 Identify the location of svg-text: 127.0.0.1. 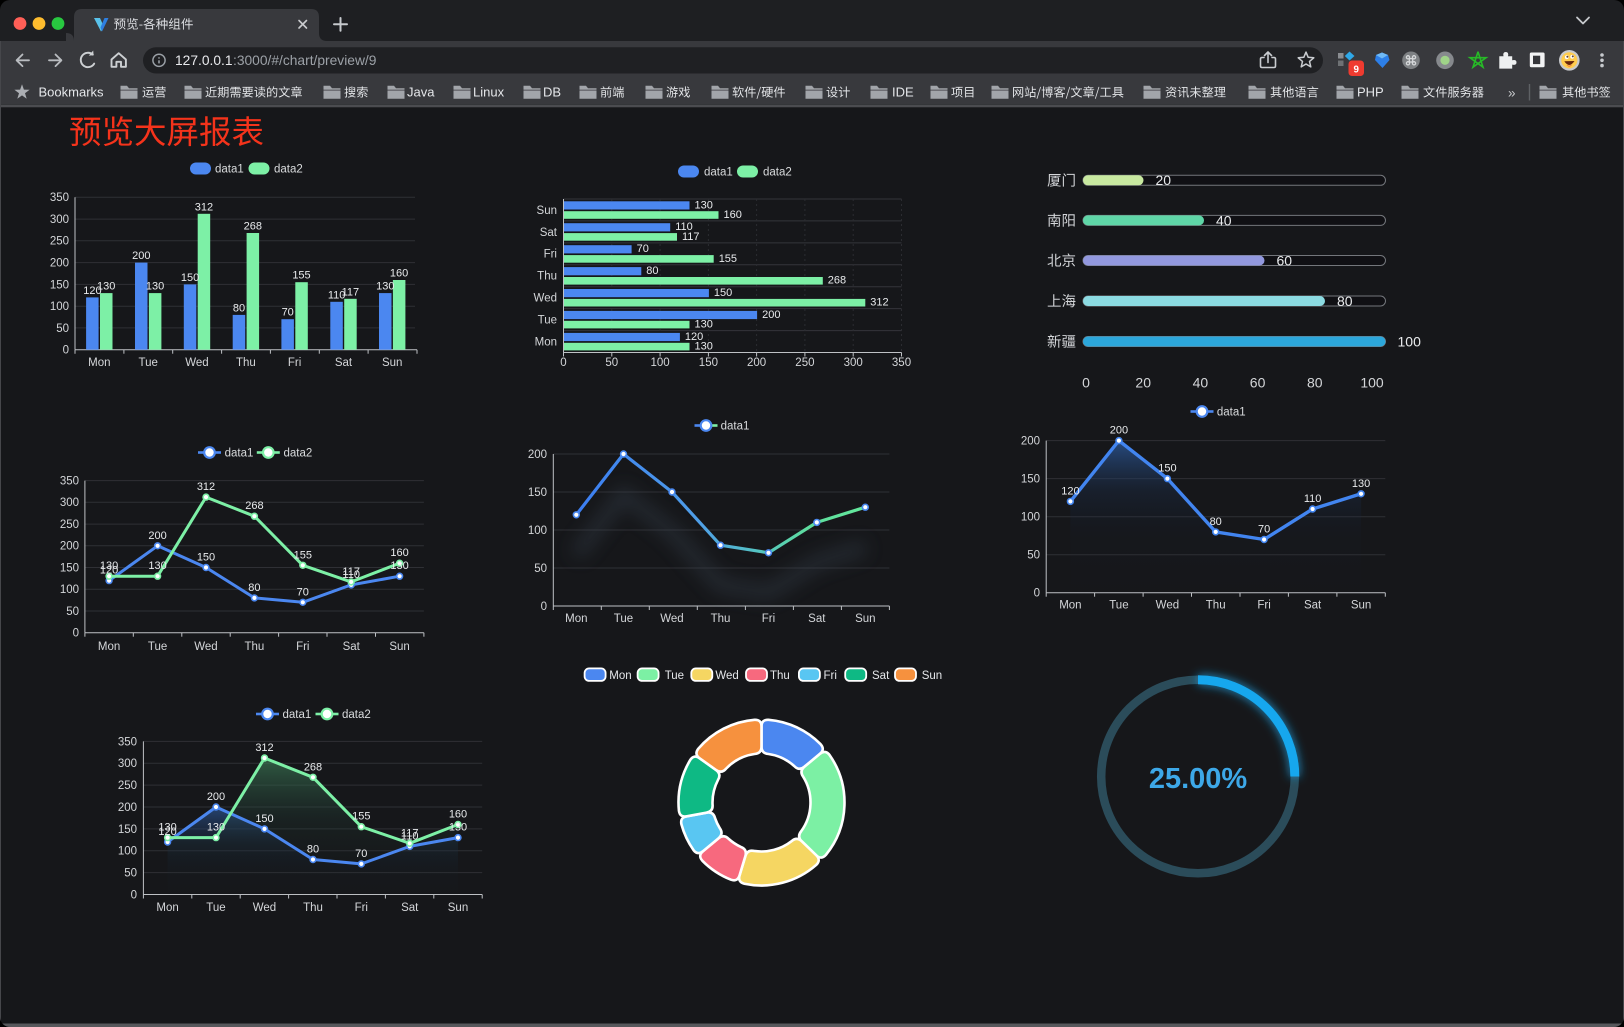
(204, 60).